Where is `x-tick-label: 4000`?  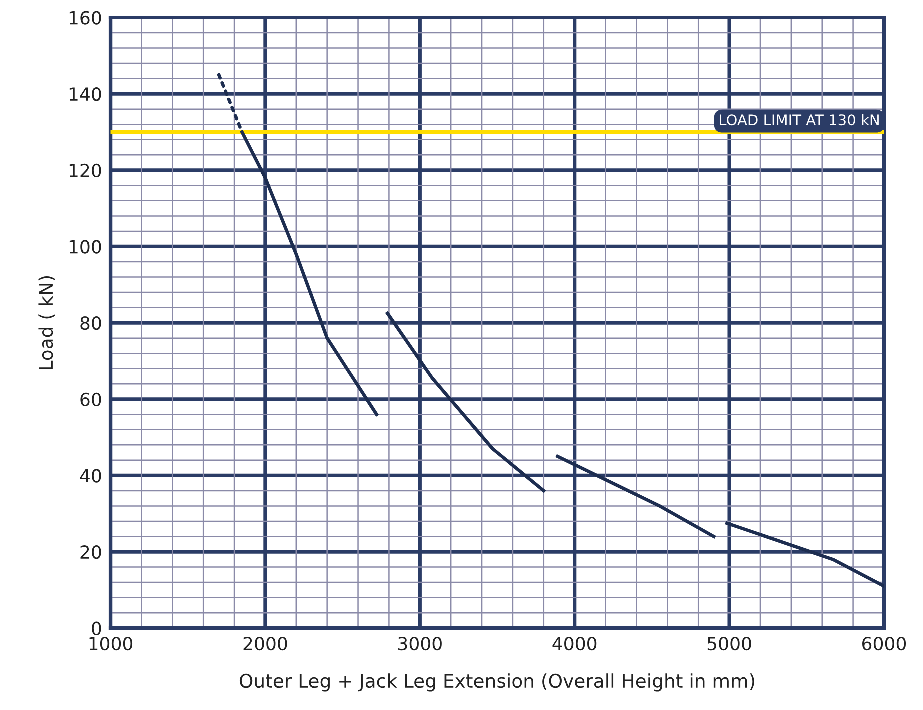 x-tick-label: 4000 is located at coordinates (574, 644).